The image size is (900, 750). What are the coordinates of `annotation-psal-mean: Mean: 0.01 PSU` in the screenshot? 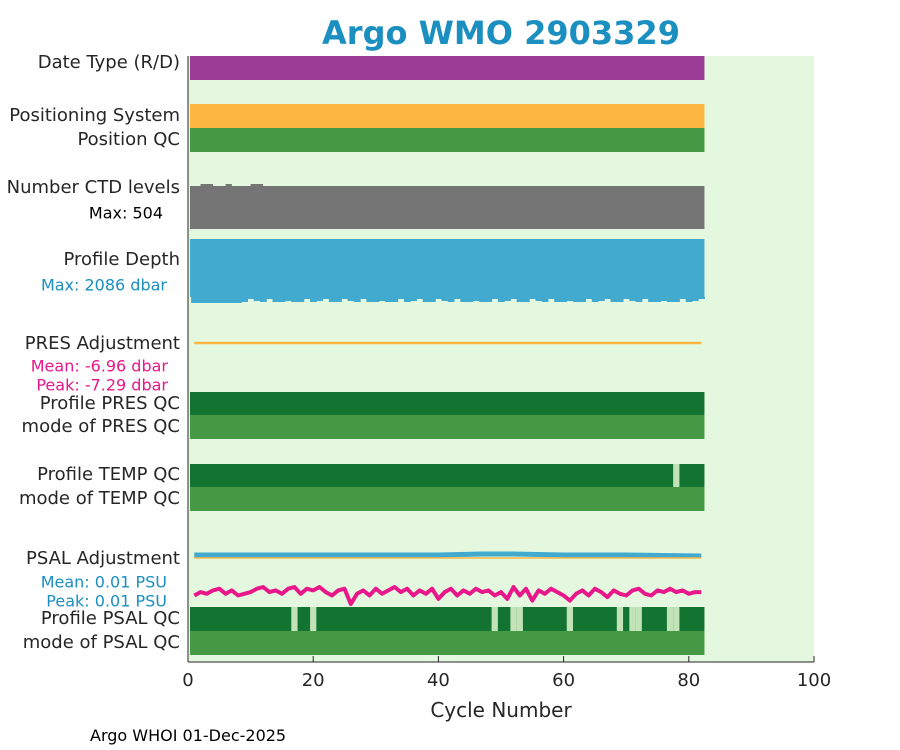 It's located at (104, 582).